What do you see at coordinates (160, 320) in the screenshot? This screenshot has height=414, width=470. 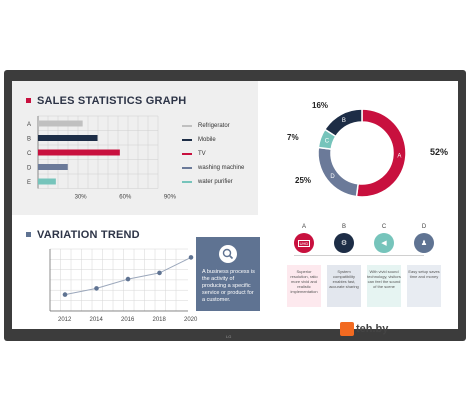 I see `year-label: 2018` at bounding box center [160, 320].